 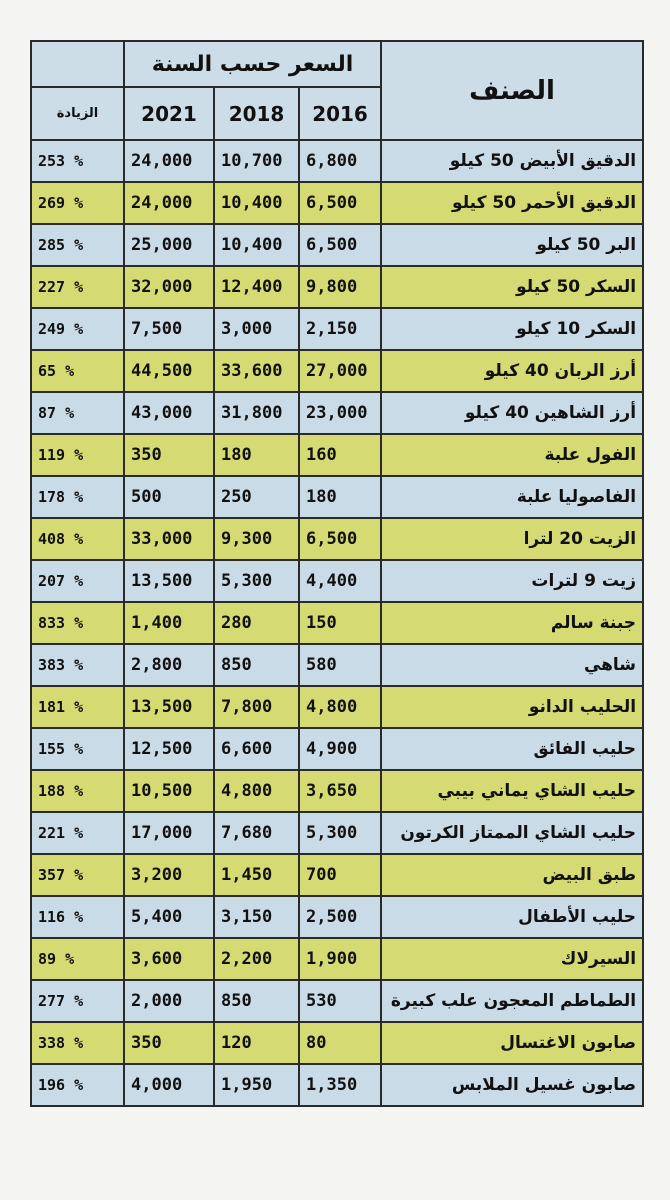 I want to click on table-row: صابون غسيل الملابس 1,350 1,950 4,000% 196, so click(x=337, y=1085).